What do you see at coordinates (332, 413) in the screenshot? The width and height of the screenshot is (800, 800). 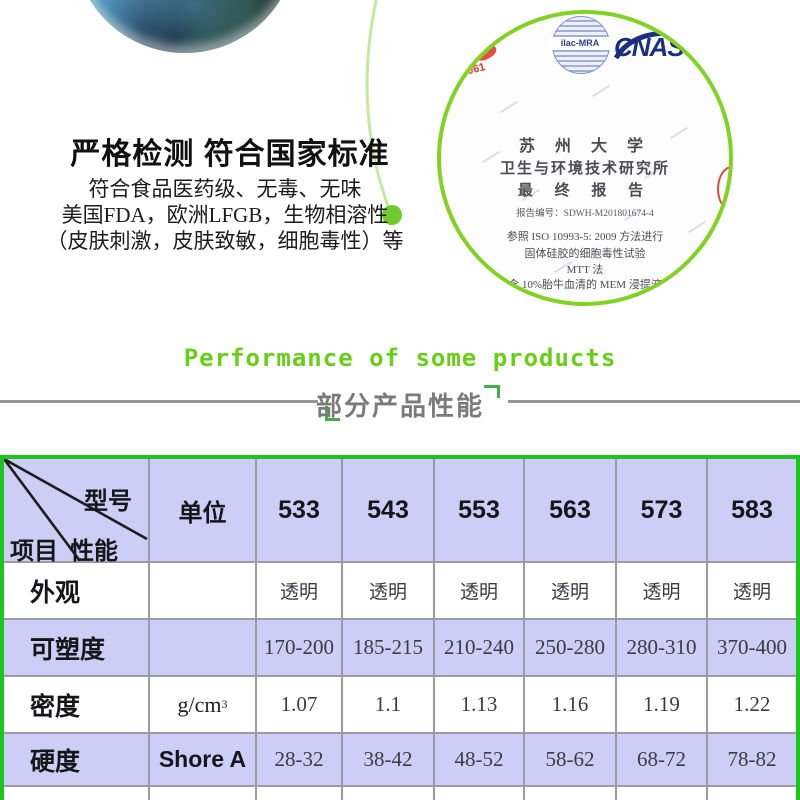 I see `corner-bracket-bottom-left-icon` at bounding box center [332, 413].